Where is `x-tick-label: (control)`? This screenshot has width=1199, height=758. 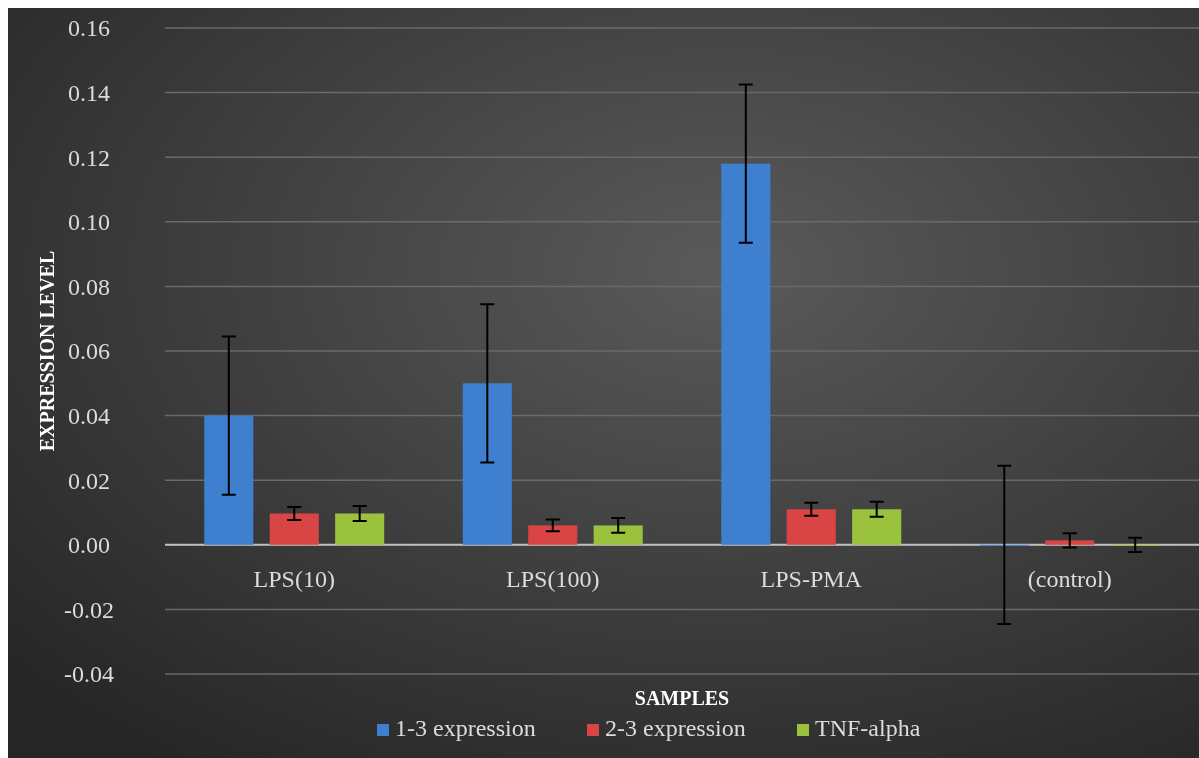
x-tick-label: (control) is located at coordinates (1069, 578).